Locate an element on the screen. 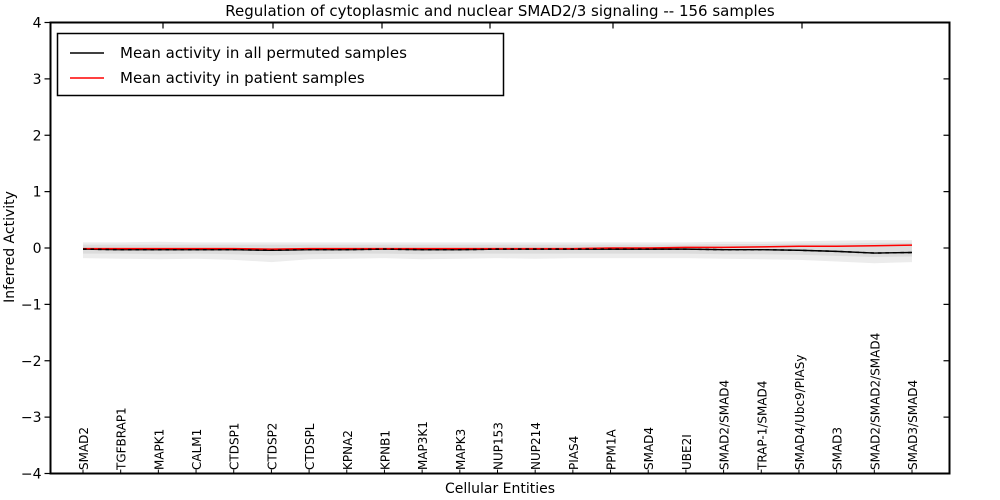 This screenshot has height=500, width=1000. x-category-label: SMAD2/SMAD2/SMAD4 is located at coordinates (875, 401).